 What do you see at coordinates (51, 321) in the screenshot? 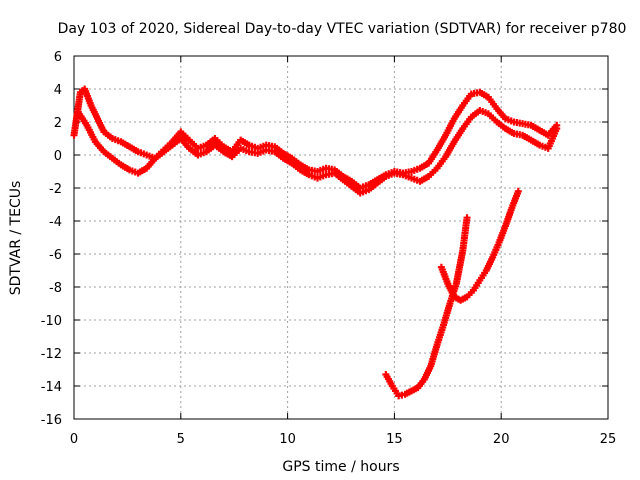
I see `y-tick-label: -10` at bounding box center [51, 321].